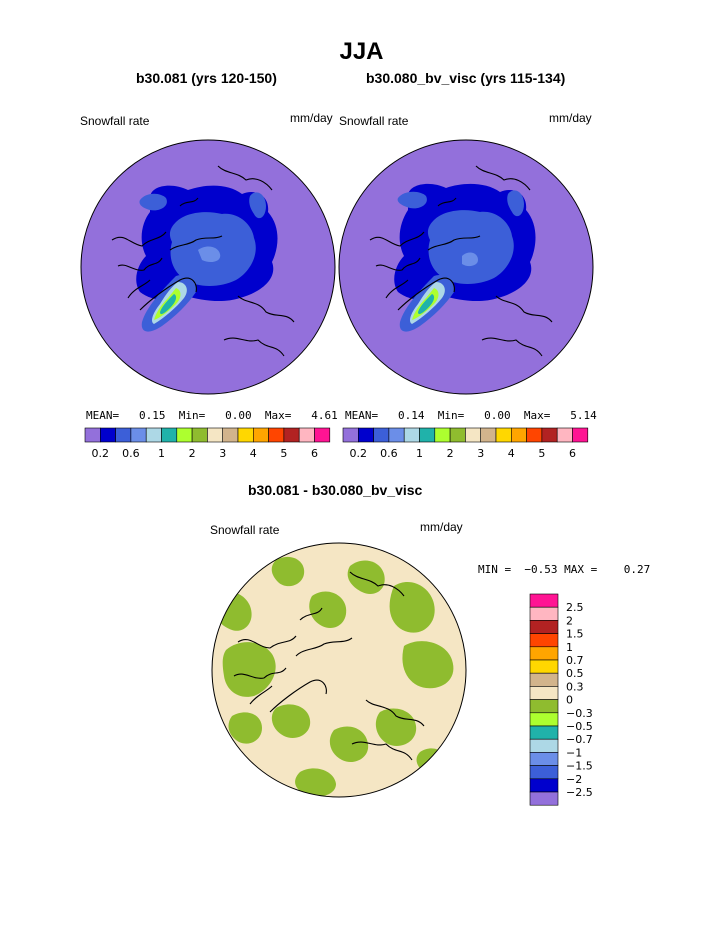 The height and width of the screenshot is (935, 723). Describe the element at coordinates (206, 78) in the screenshot. I see `panel-left-title: b30.081 (yrs 120-150)` at that location.